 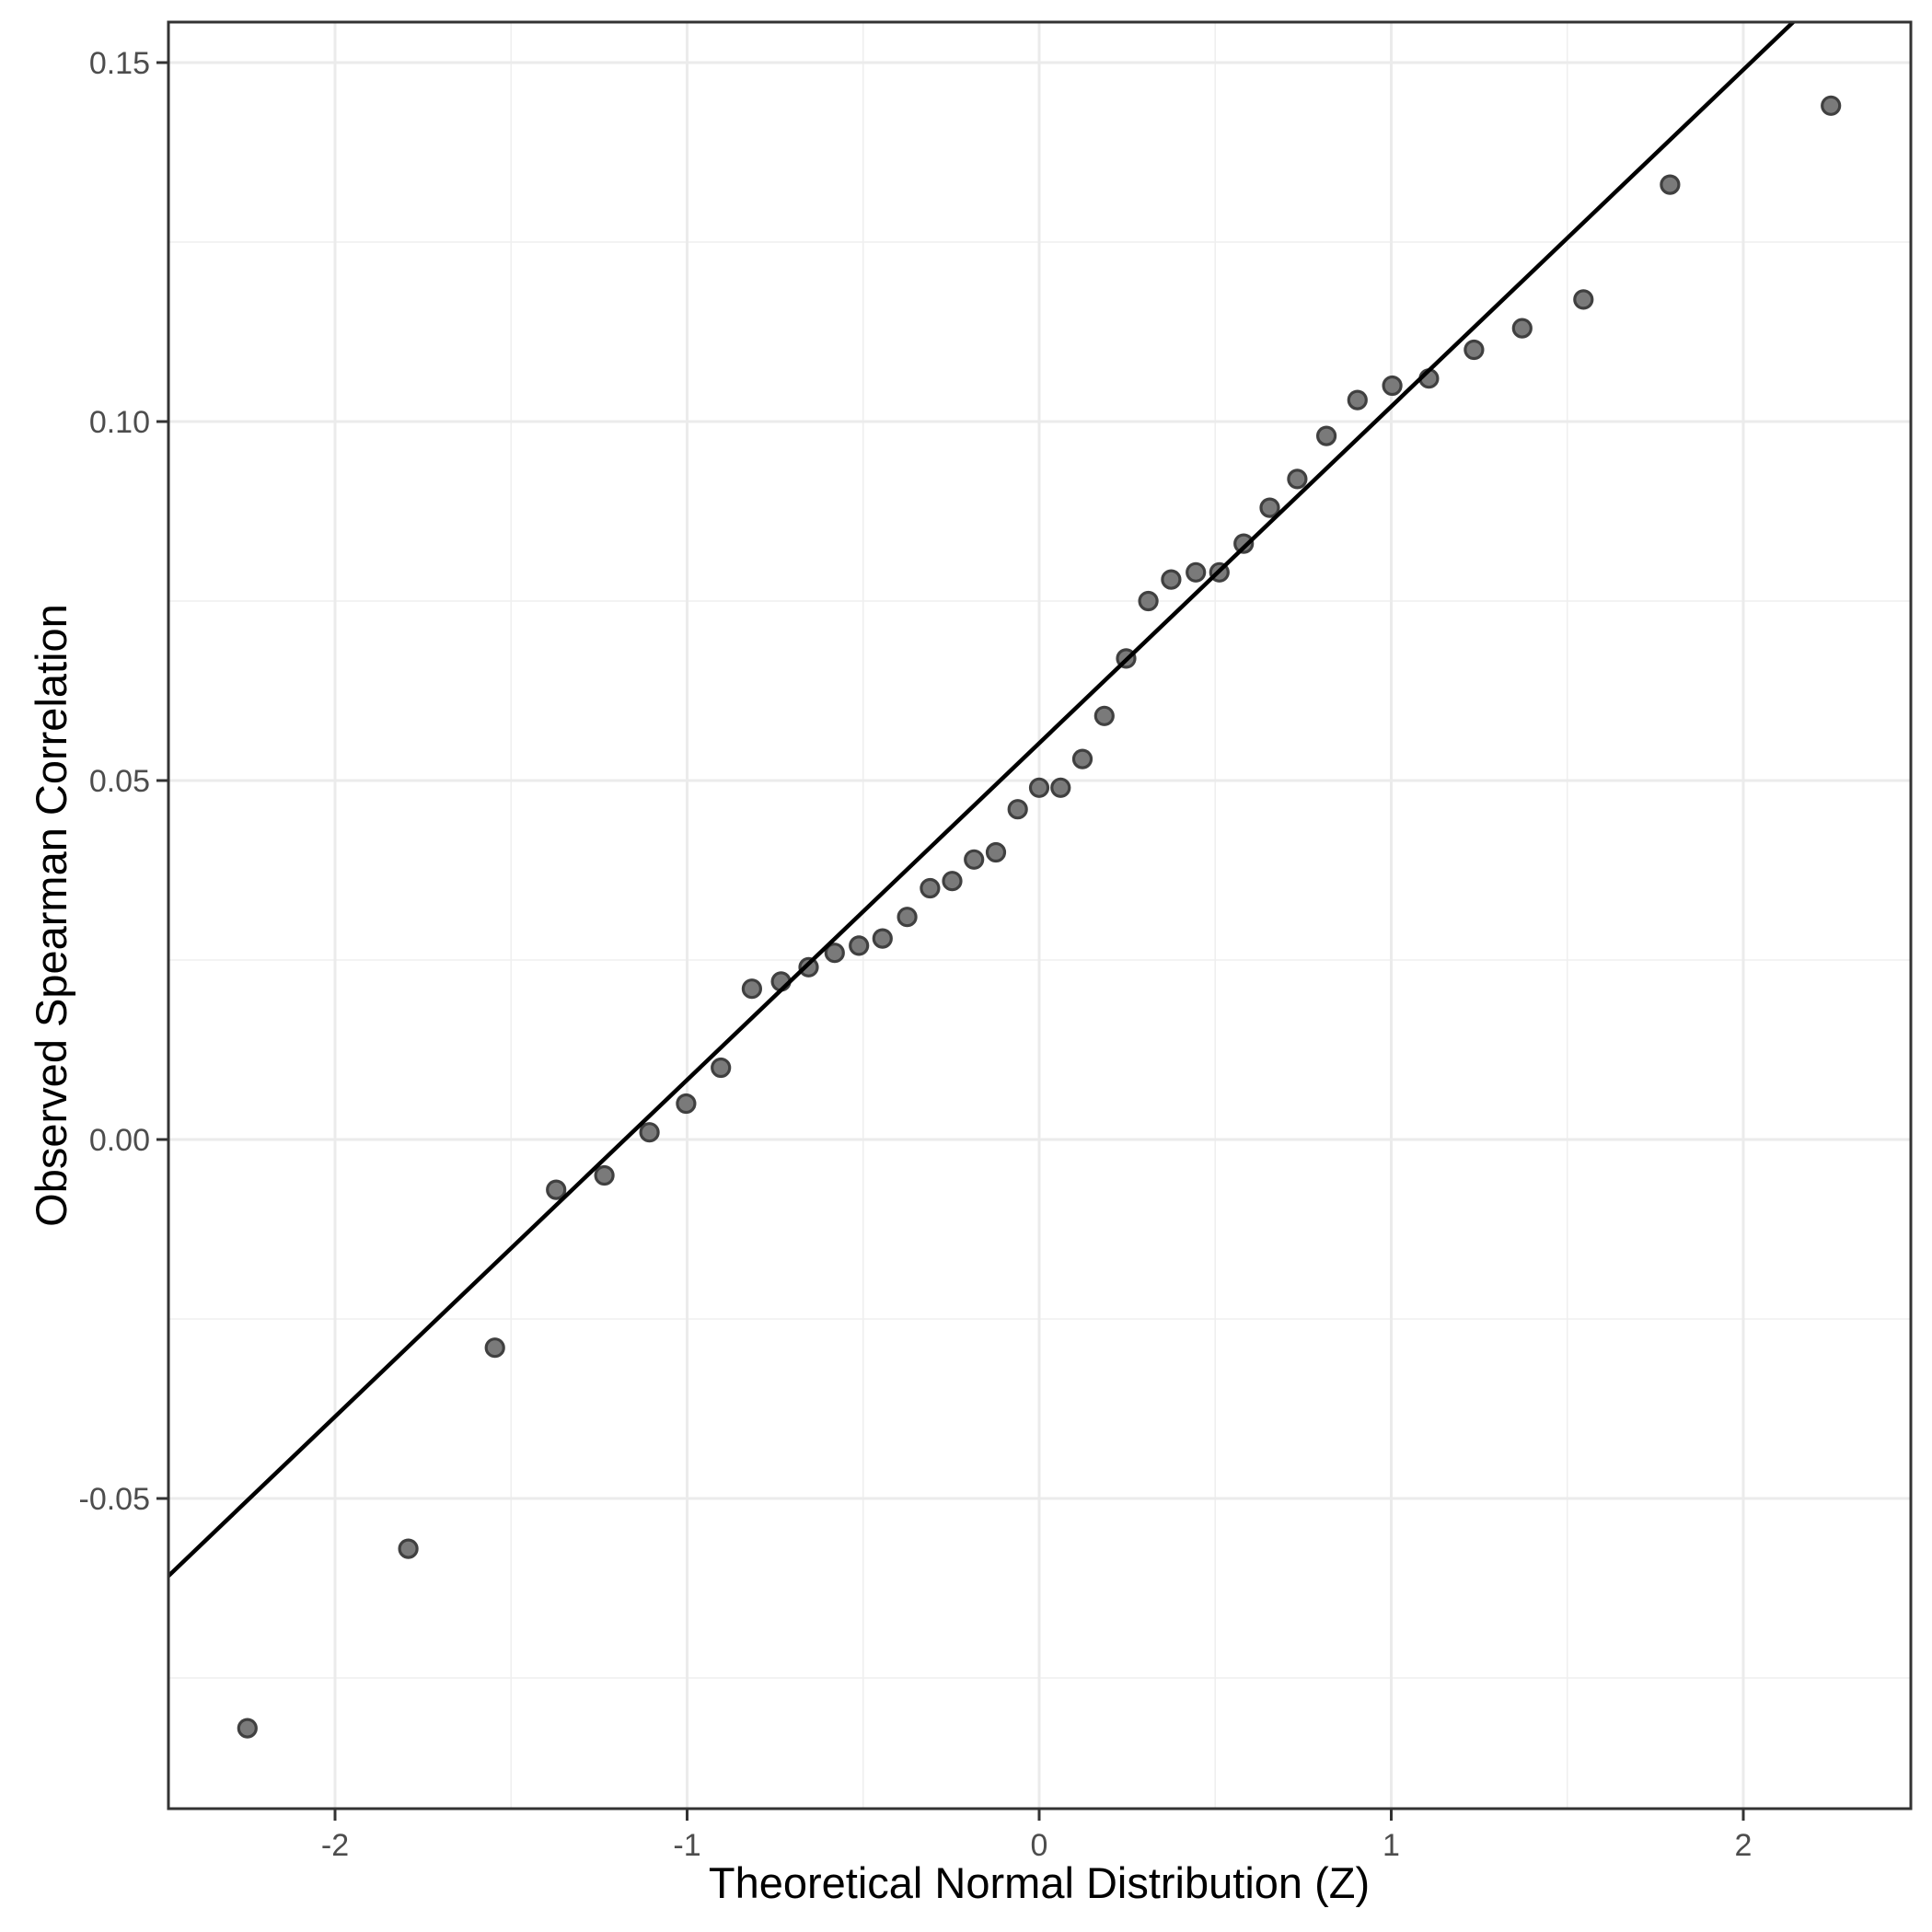 What do you see at coordinates (115, 1500) in the screenshot?
I see `y-tick-label: -0.05` at bounding box center [115, 1500].